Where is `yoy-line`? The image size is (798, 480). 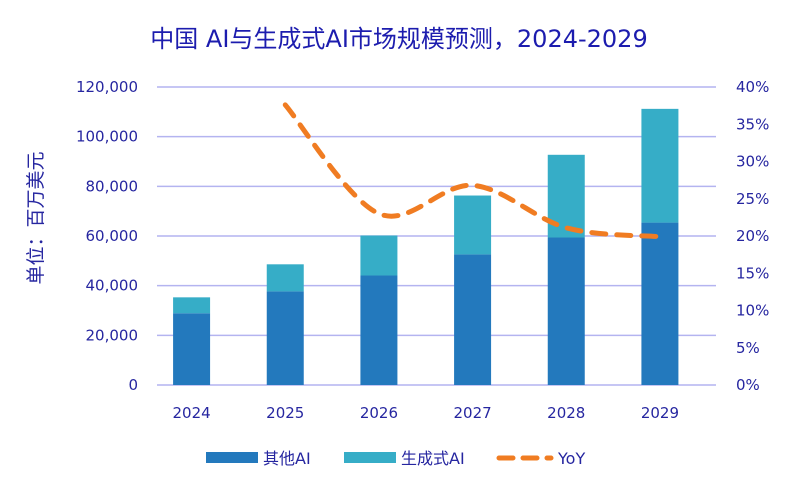 yoy-line is located at coordinates (472, 171).